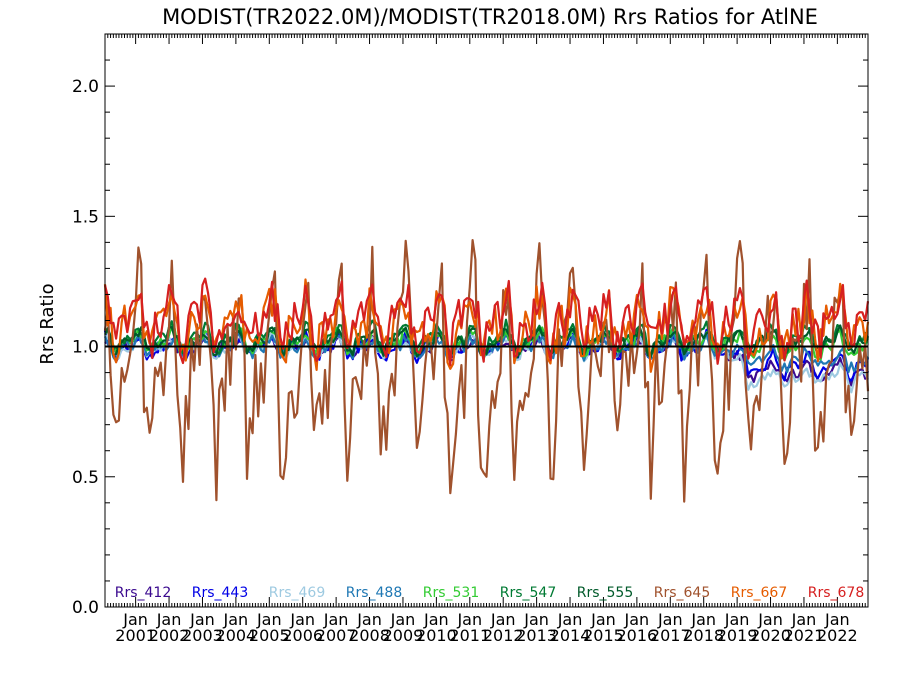 The width and height of the screenshot is (900, 675). What do you see at coordinates (570, 635) in the screenshot?
I see `x-tick-label-year: 2014` at bounding box center [570, 635].